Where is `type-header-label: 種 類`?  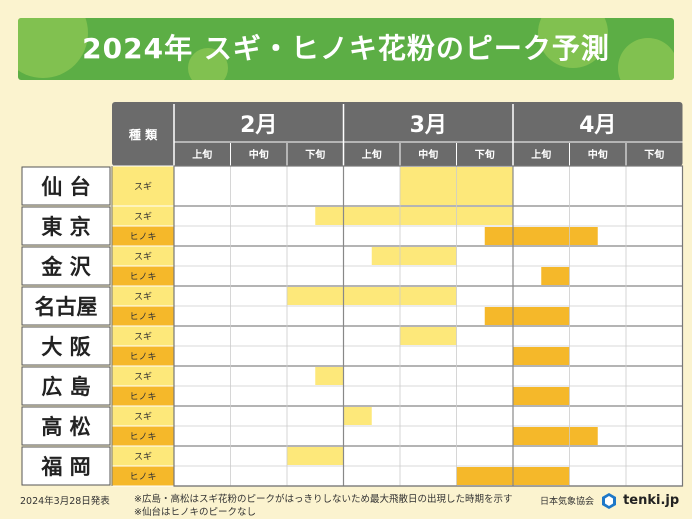
type-header-label: 種 類 is located at coordinates (143, 134).